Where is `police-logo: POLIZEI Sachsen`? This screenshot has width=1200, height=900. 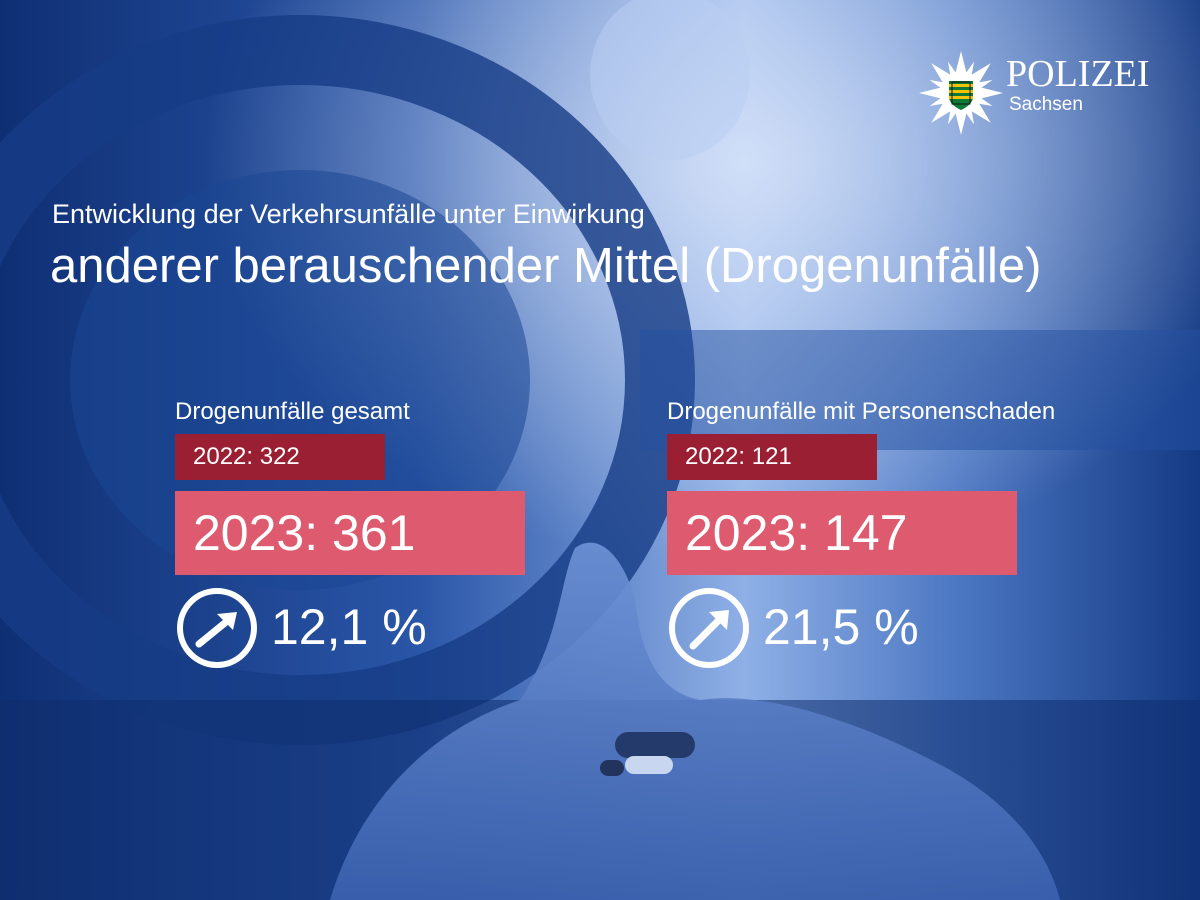
police-logo: POLIZEI Sachsen is located at coordinates (1038, 93).